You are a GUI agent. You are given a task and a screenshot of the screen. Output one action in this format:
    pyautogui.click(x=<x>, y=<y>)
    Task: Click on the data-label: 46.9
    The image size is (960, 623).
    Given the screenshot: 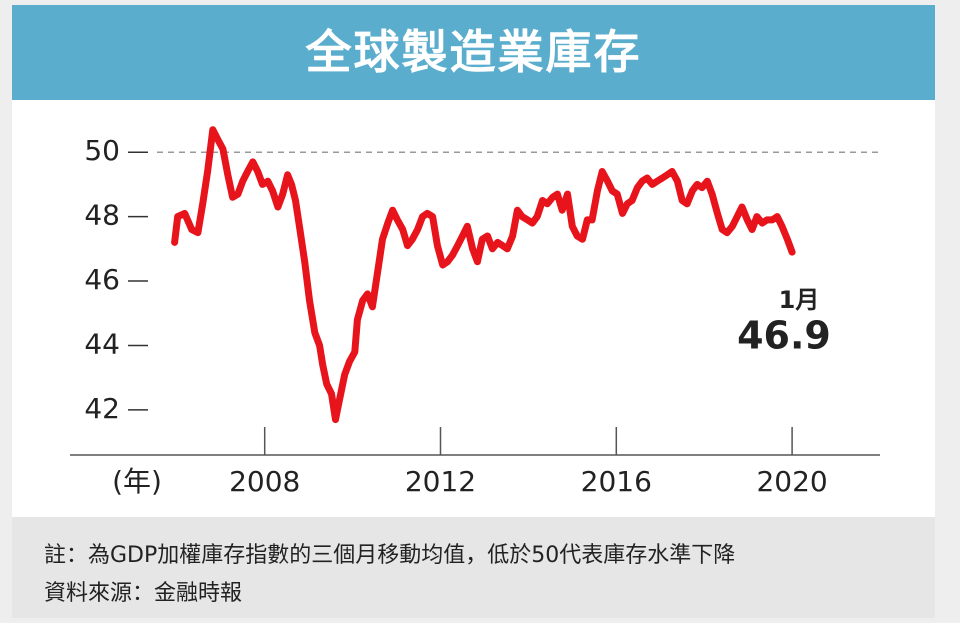 What is the action you would take?
    pyautogui.click(x=784, y=336)
    